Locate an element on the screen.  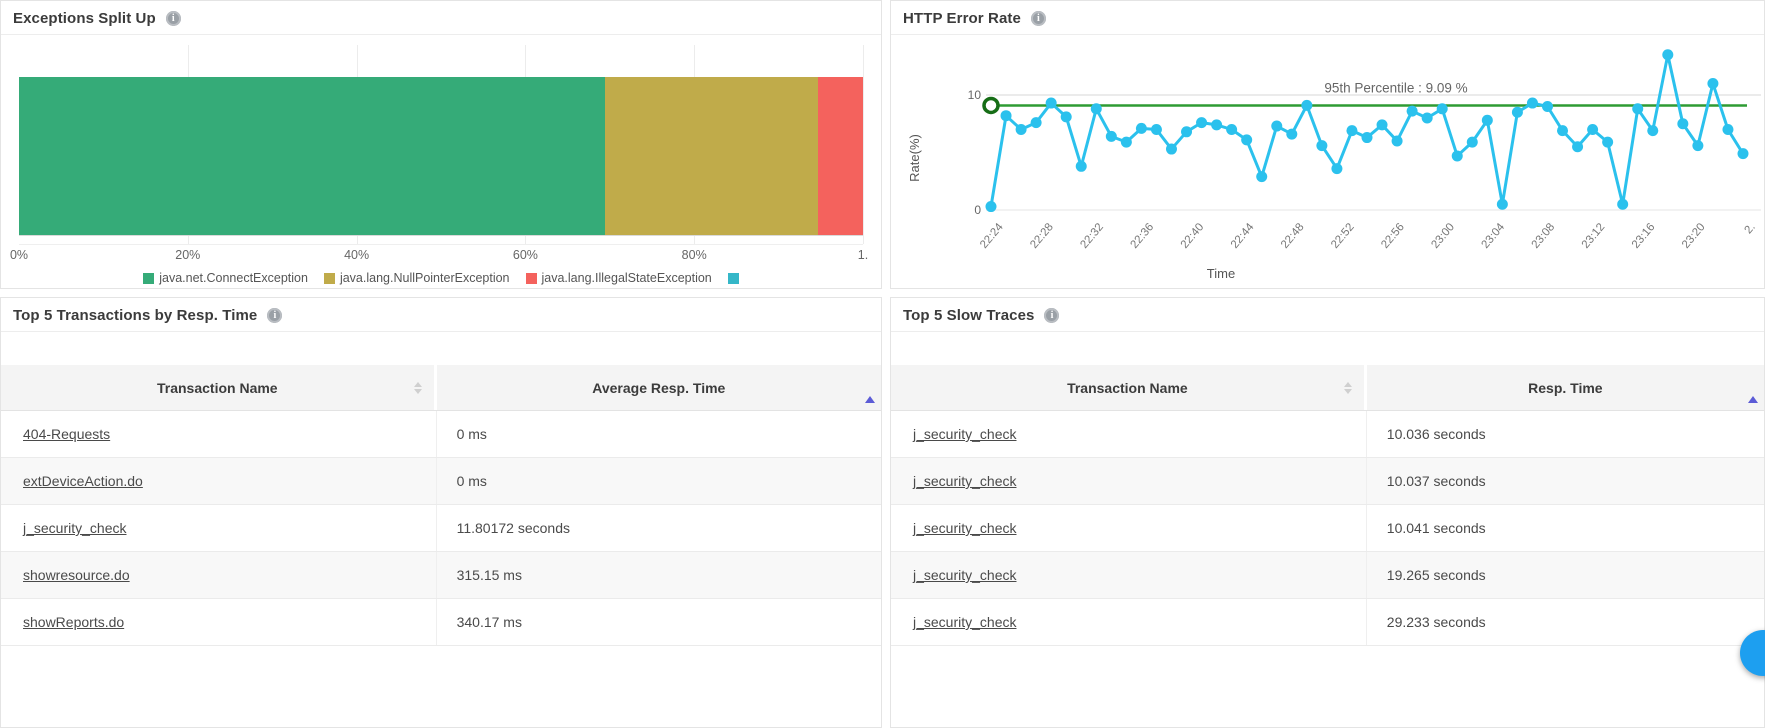
y-tick-label: 0 is located at coordinates (977, 210).